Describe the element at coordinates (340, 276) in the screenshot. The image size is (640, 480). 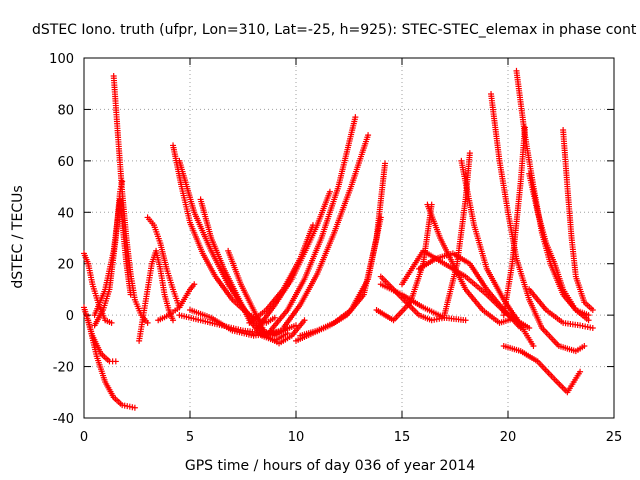
I see `series-arc-u` at that location.